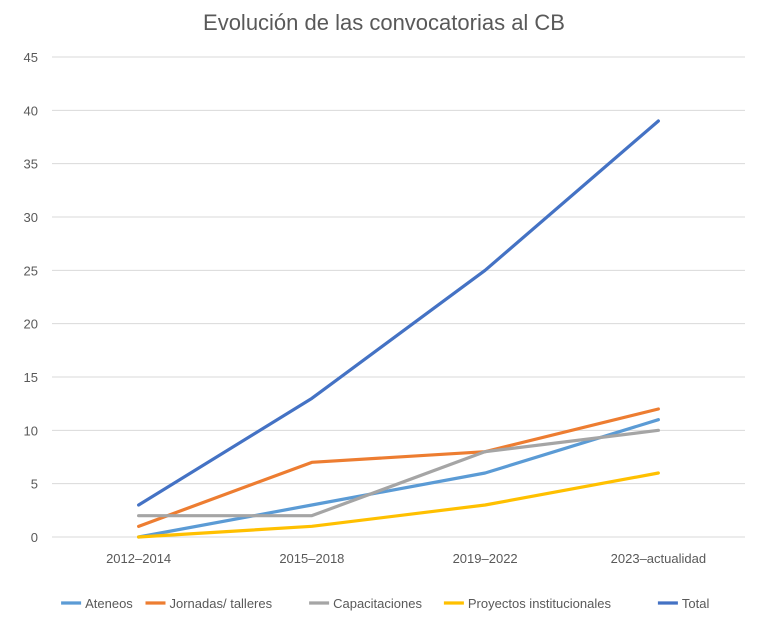 The width and height of the screenshot is (769, 639). I want to click on series-line-jornadas-talleres, so click(398, 467).